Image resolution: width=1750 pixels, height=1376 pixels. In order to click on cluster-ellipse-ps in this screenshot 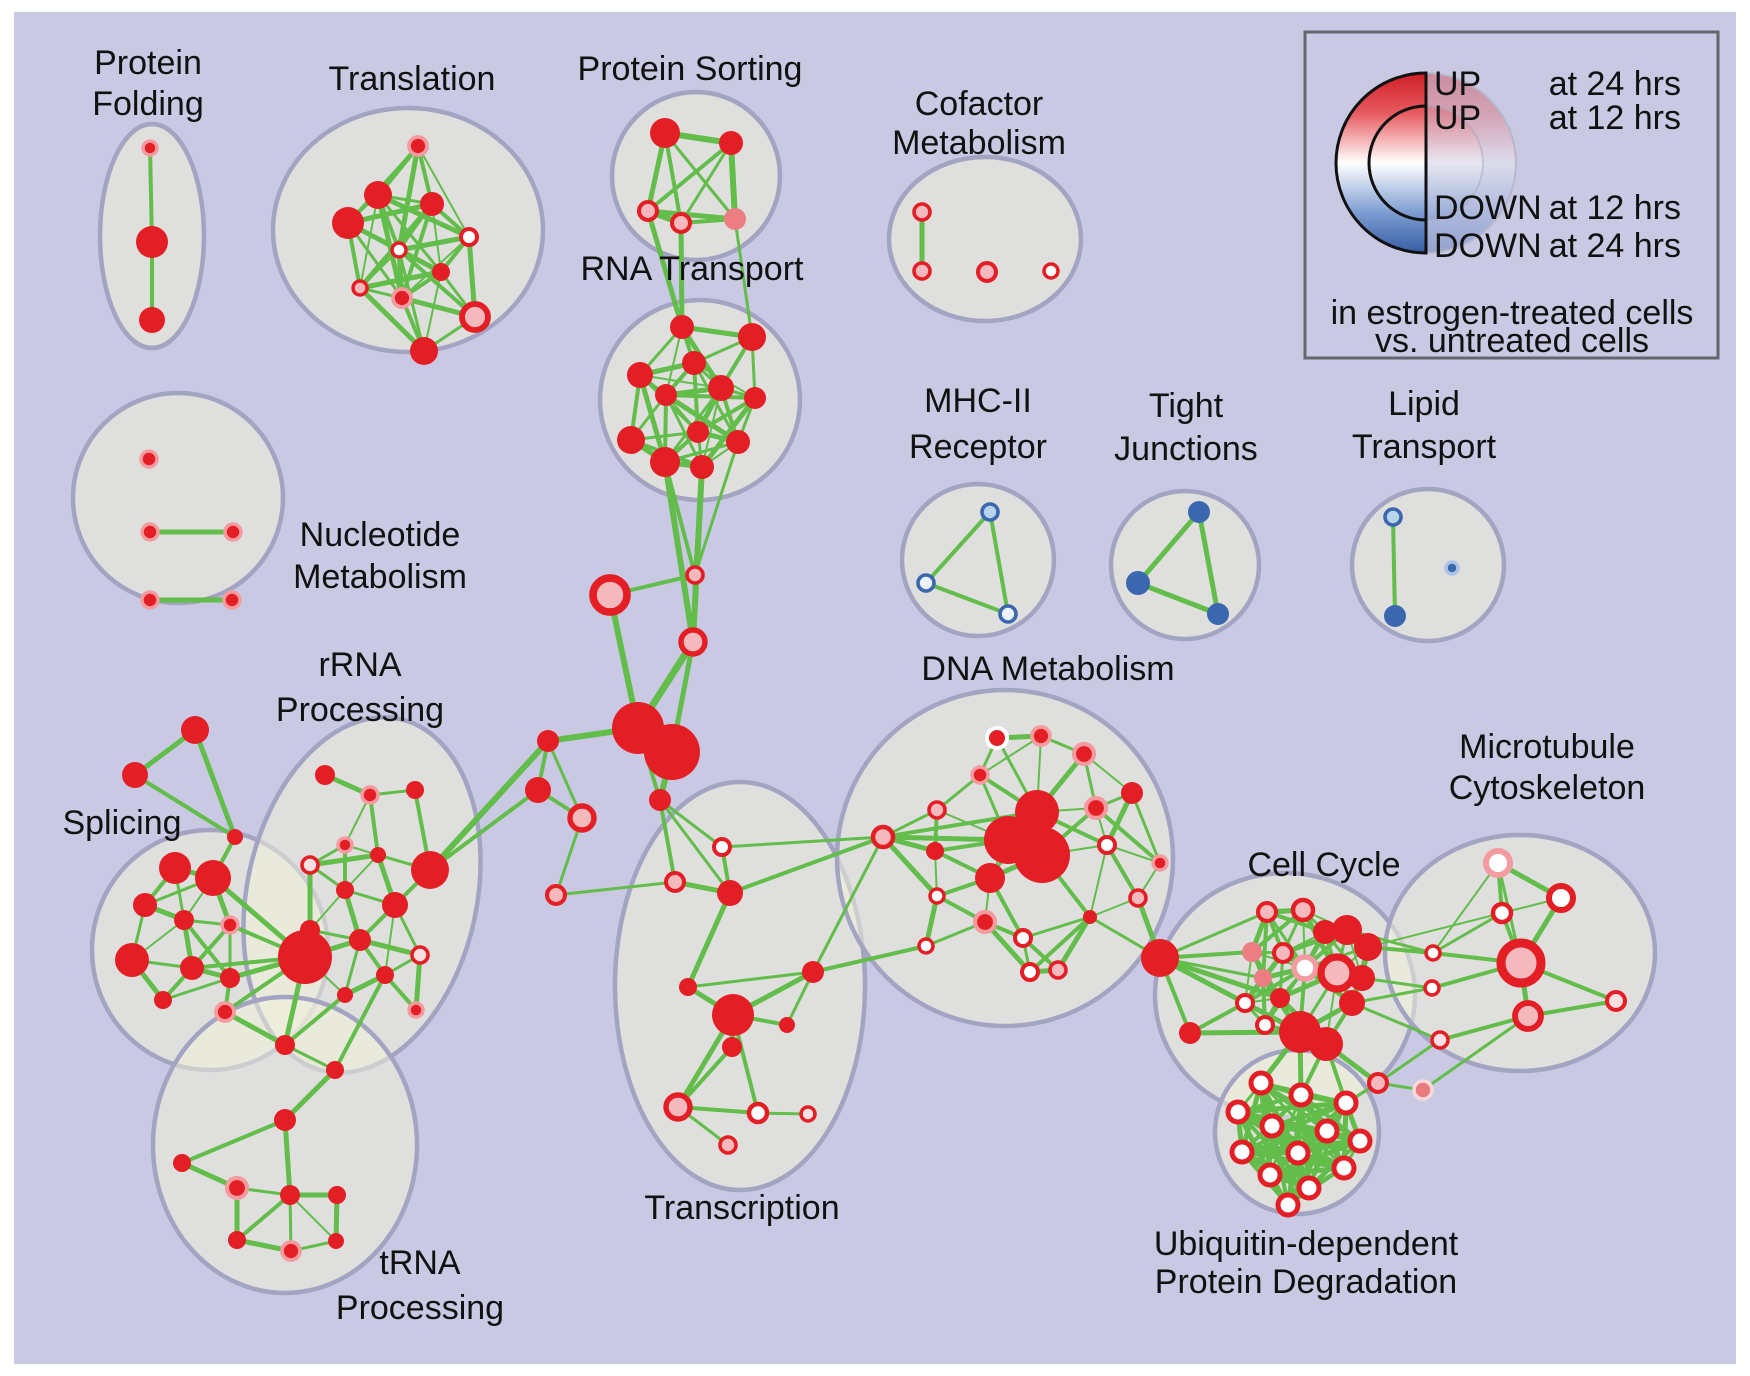, I will do `click(696, 176)`.